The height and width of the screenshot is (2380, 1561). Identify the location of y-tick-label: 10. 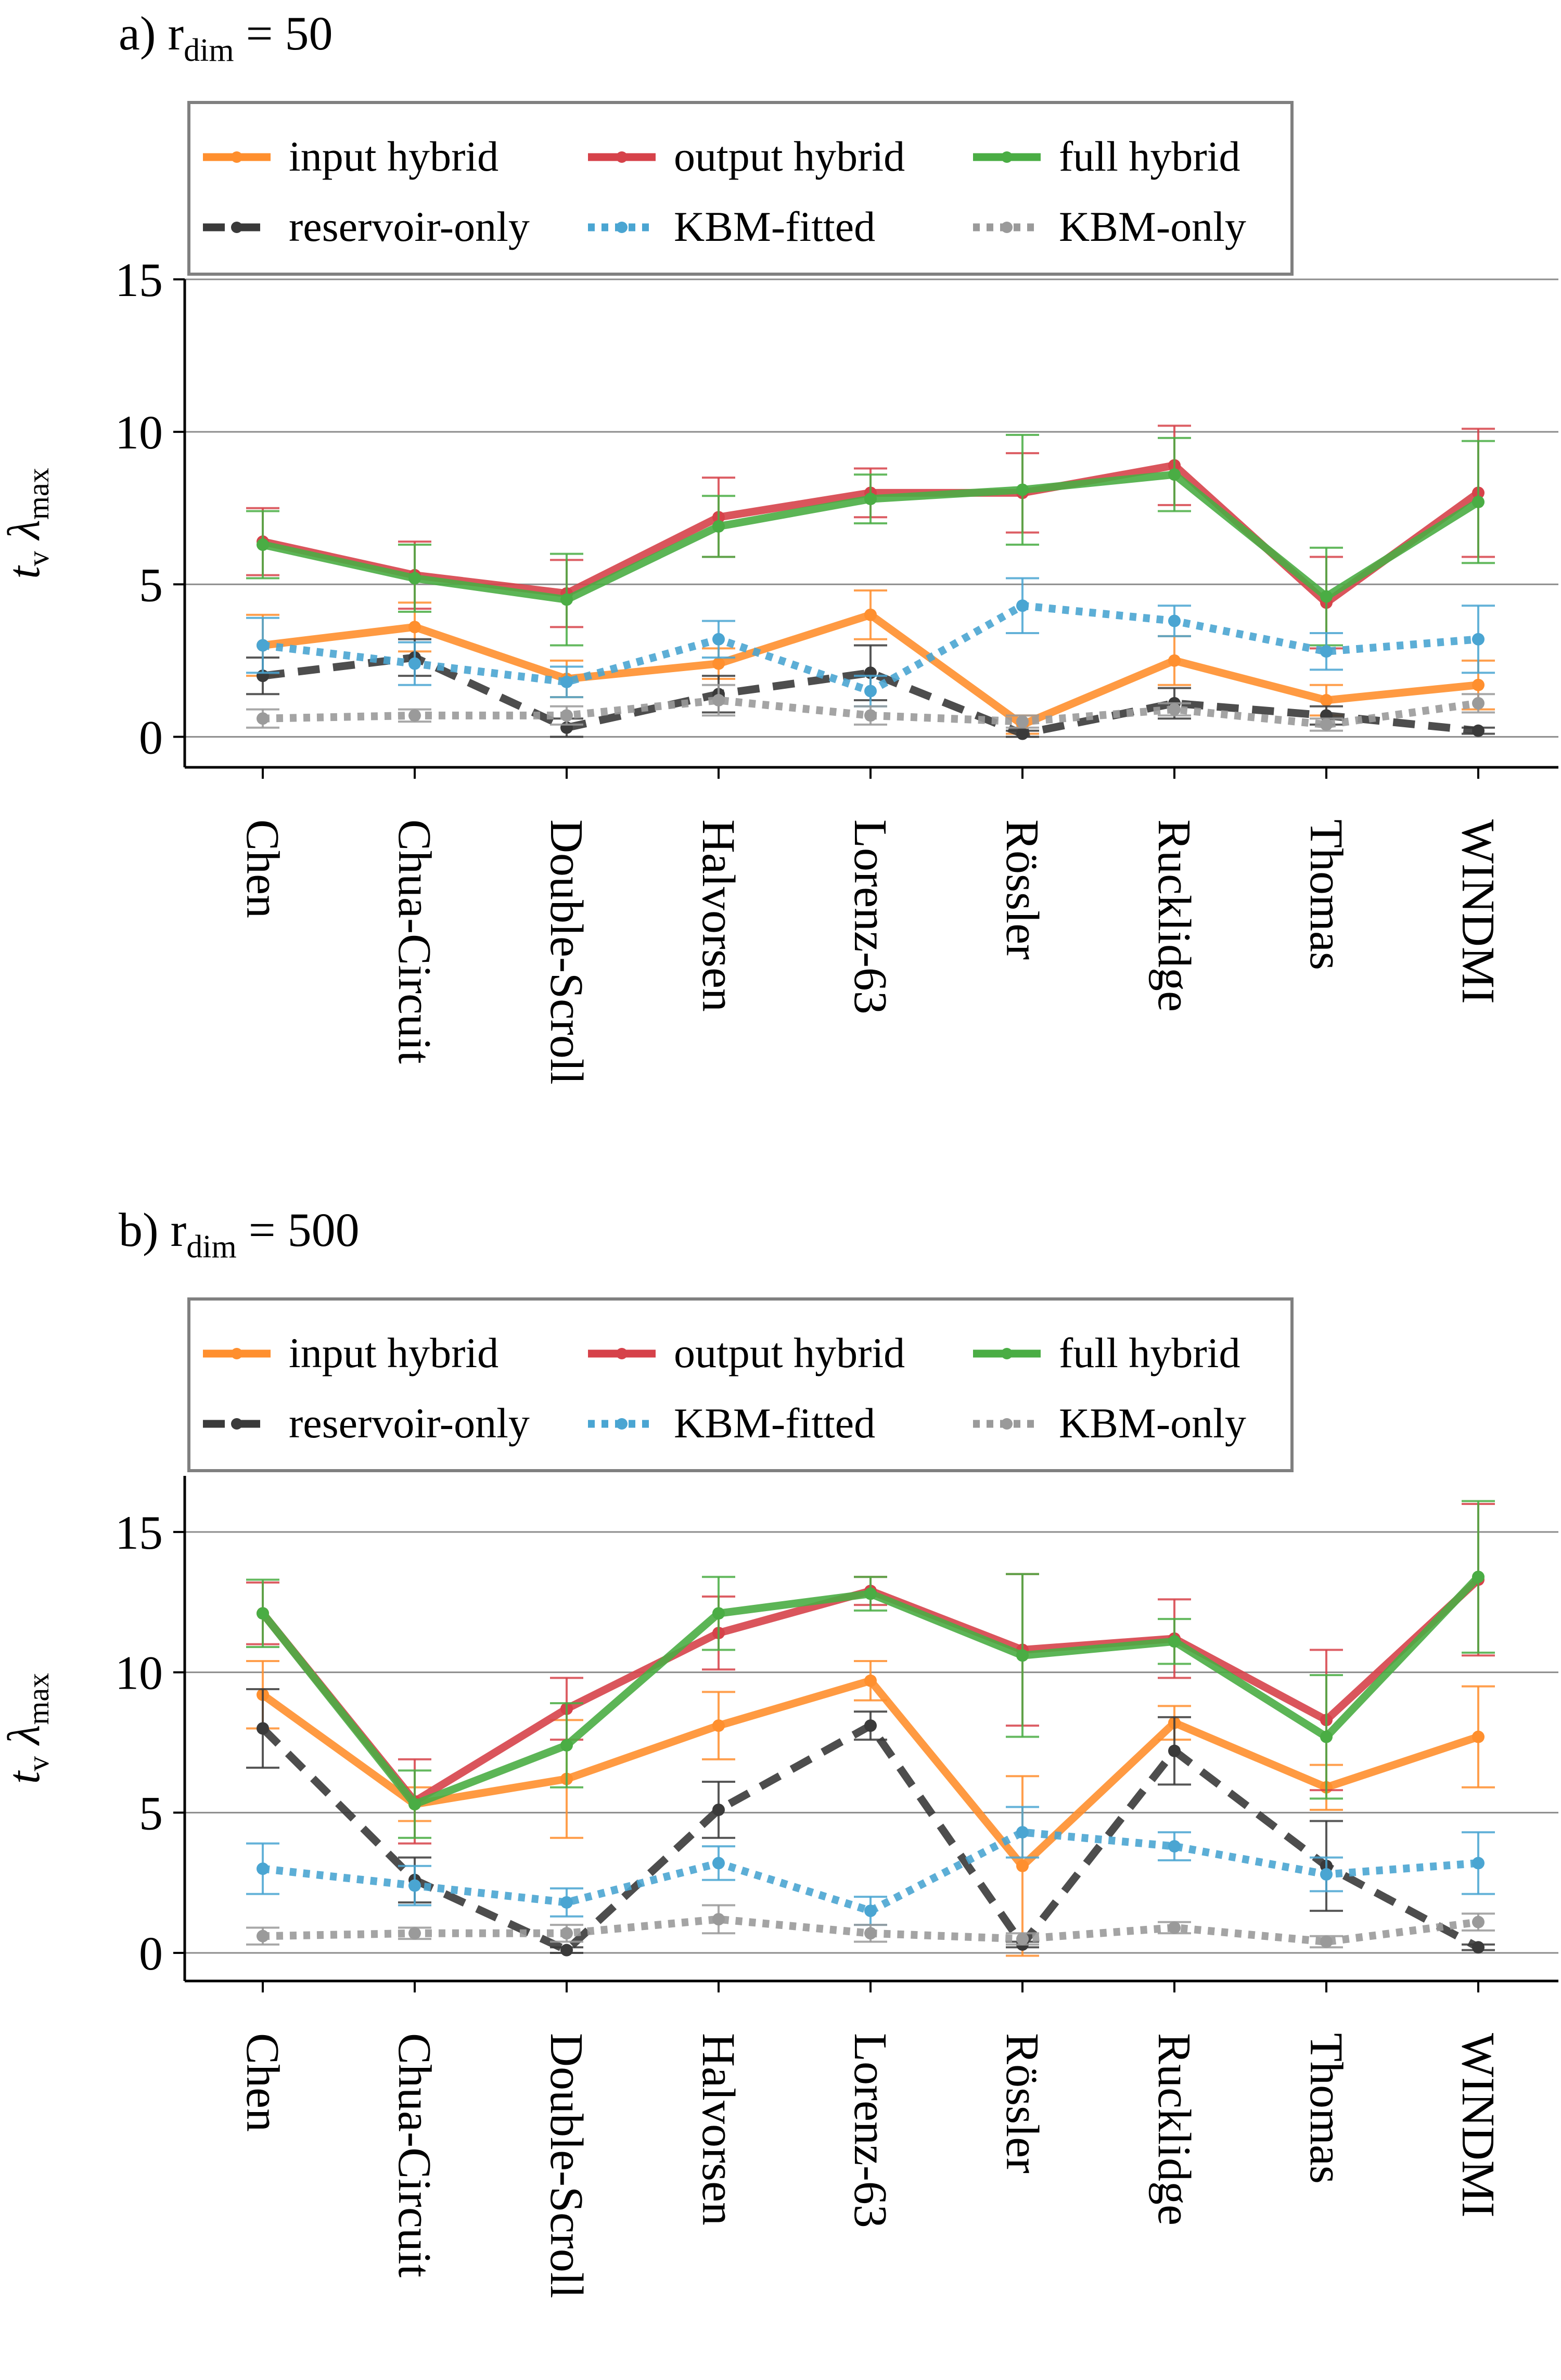
(139, 1673).